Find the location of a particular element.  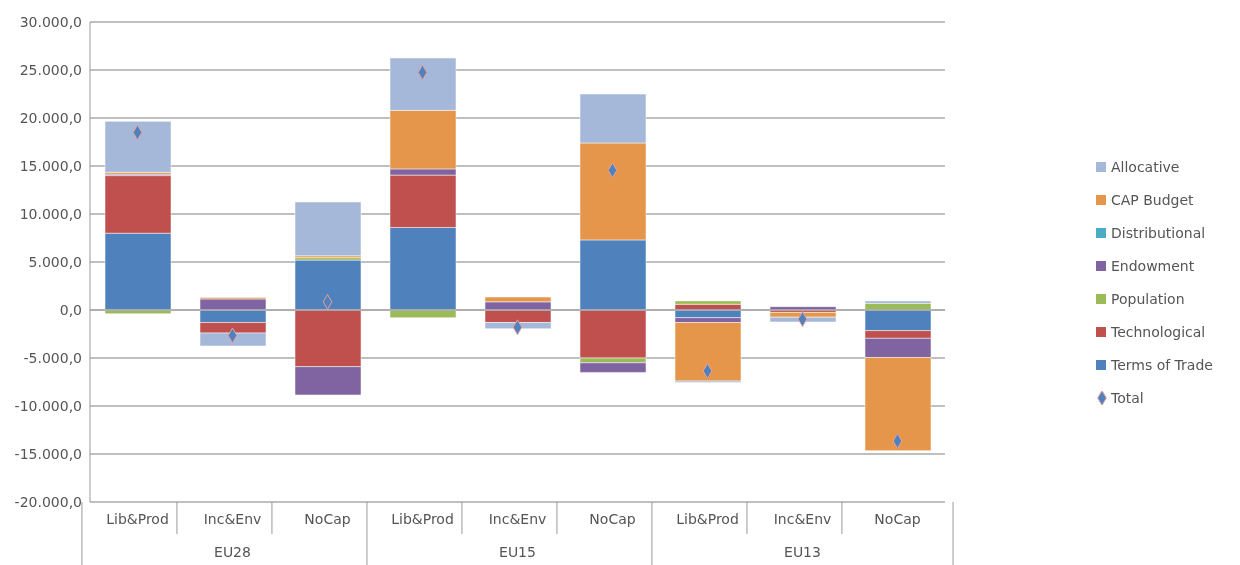

y-tick-label: -5.000,0 is located at coordinates (52, 357).